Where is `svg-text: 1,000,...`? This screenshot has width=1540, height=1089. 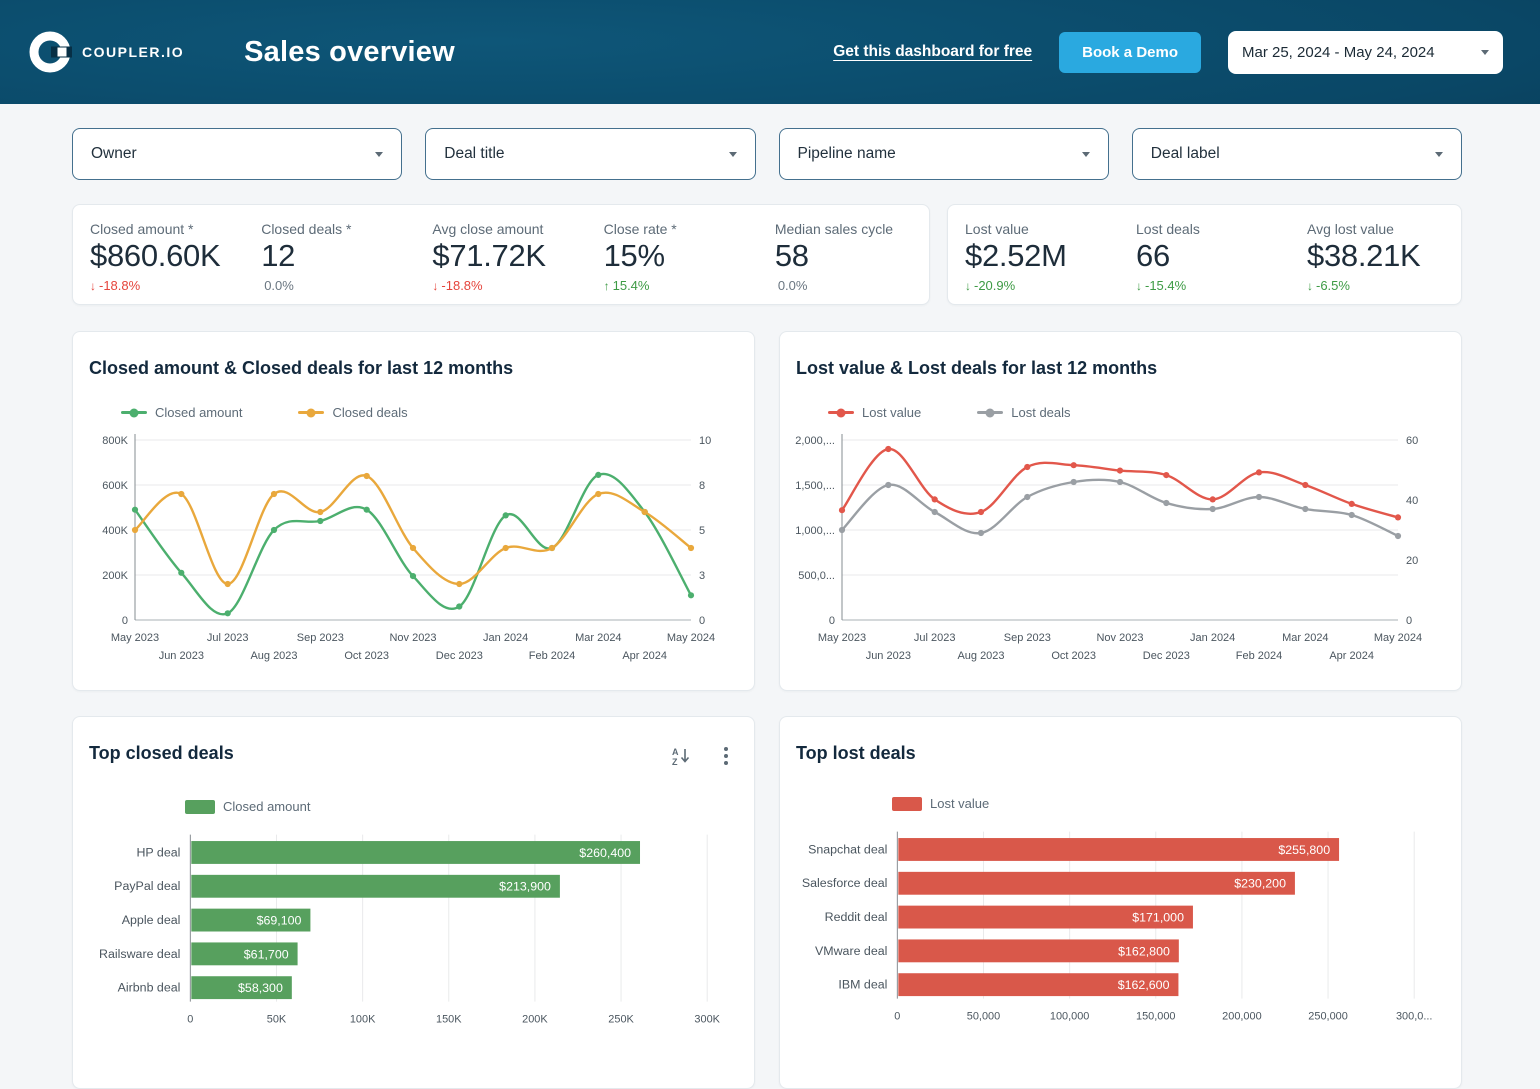 svg-text: 1,000,... is located at coordinates (815, 531).